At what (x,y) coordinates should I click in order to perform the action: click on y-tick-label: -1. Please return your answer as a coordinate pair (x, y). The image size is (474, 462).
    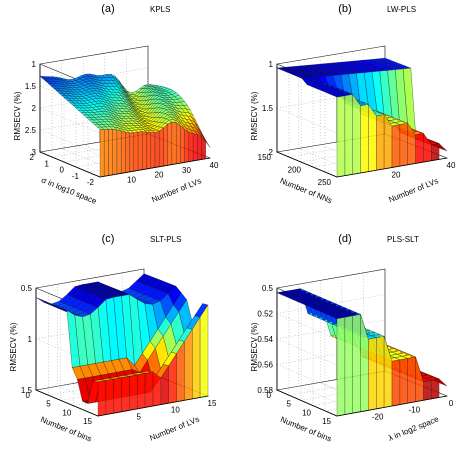
    Looking at the image, I should click on (76, 176).